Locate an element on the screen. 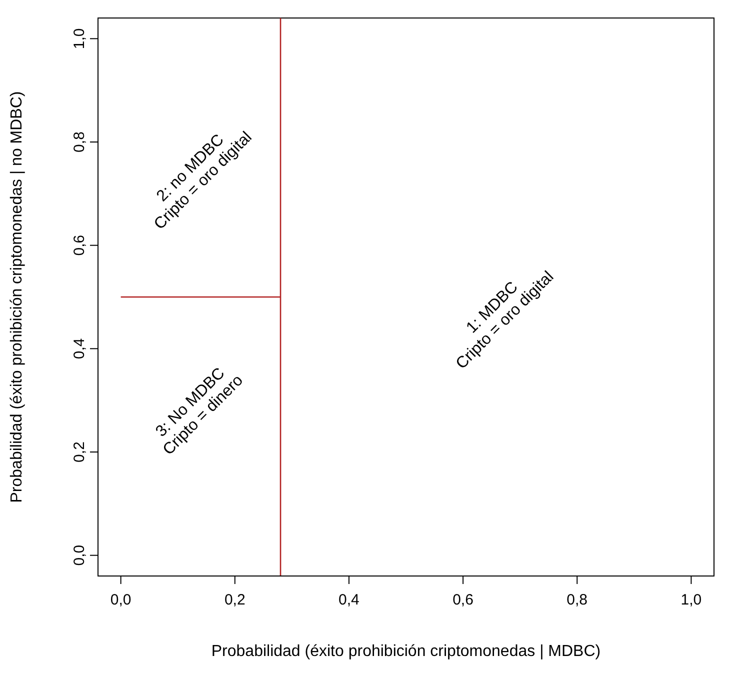 The image size is (752, 684). x-tick-label: 0,8 is located at coordinates (577, 600).